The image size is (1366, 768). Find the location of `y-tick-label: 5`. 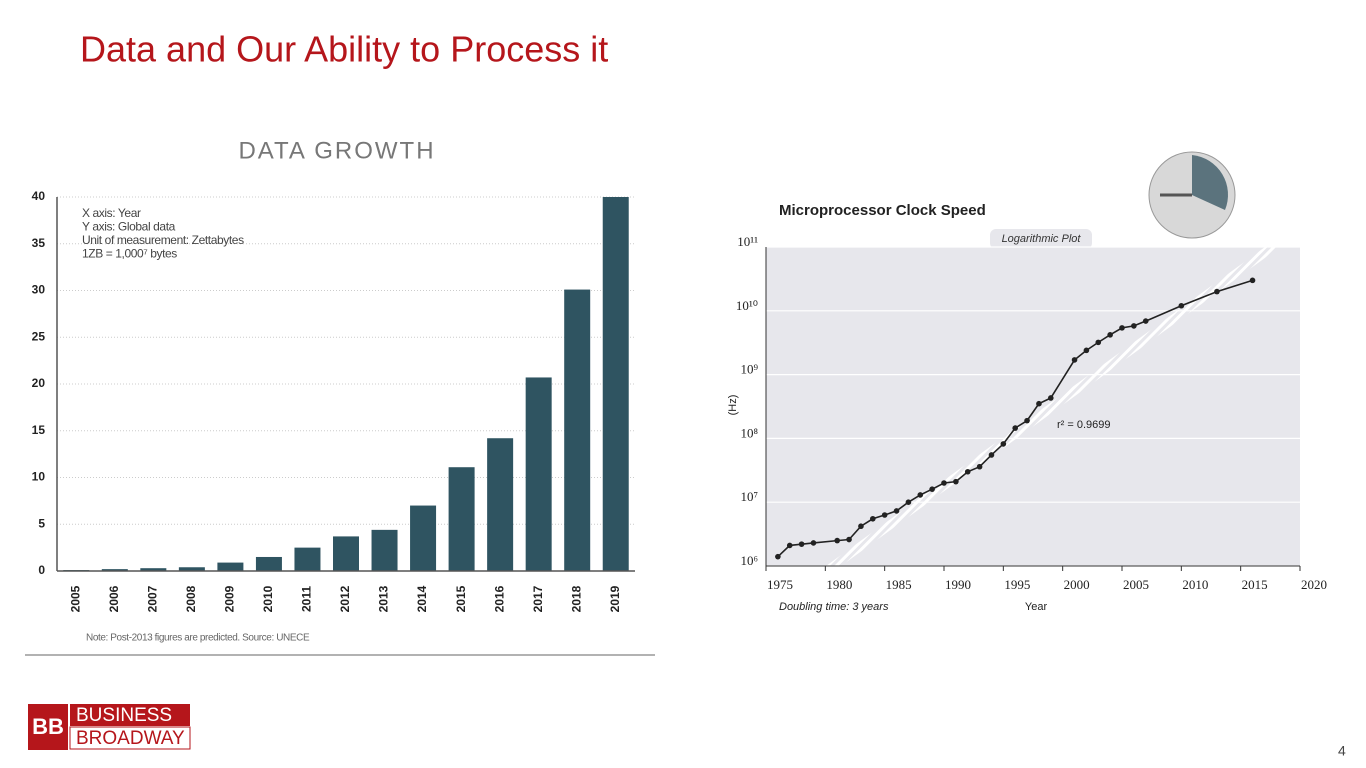

y-tick-label: 5 is located at coordinates (41, 523).